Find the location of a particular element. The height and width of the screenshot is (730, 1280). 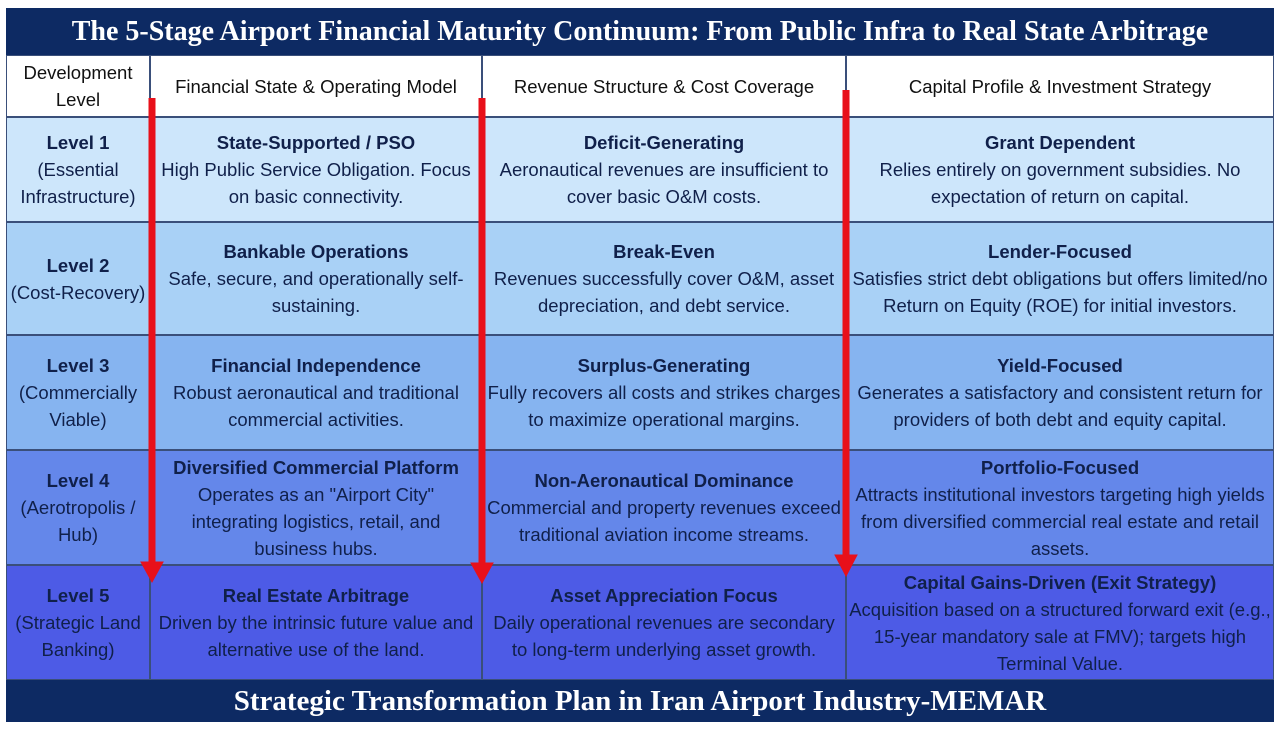

cell-heading: Surplus-Generating is located at coordinates (664, 365).